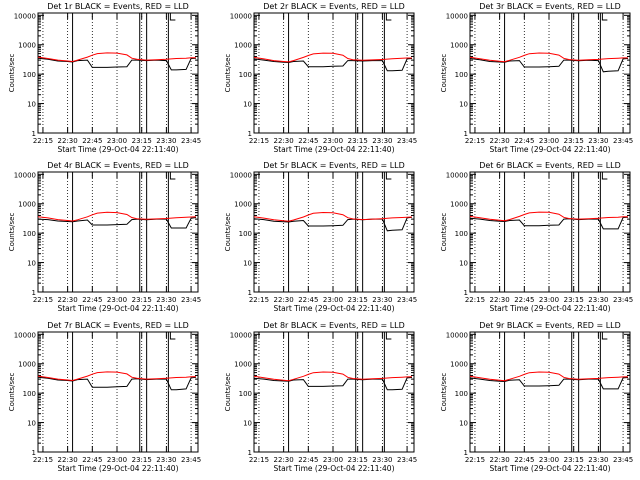 This screenshot has width=640, height=480. I want to click on panel-title: Det 2r BLACK = Events, RED = LLD, so click(334, 6).